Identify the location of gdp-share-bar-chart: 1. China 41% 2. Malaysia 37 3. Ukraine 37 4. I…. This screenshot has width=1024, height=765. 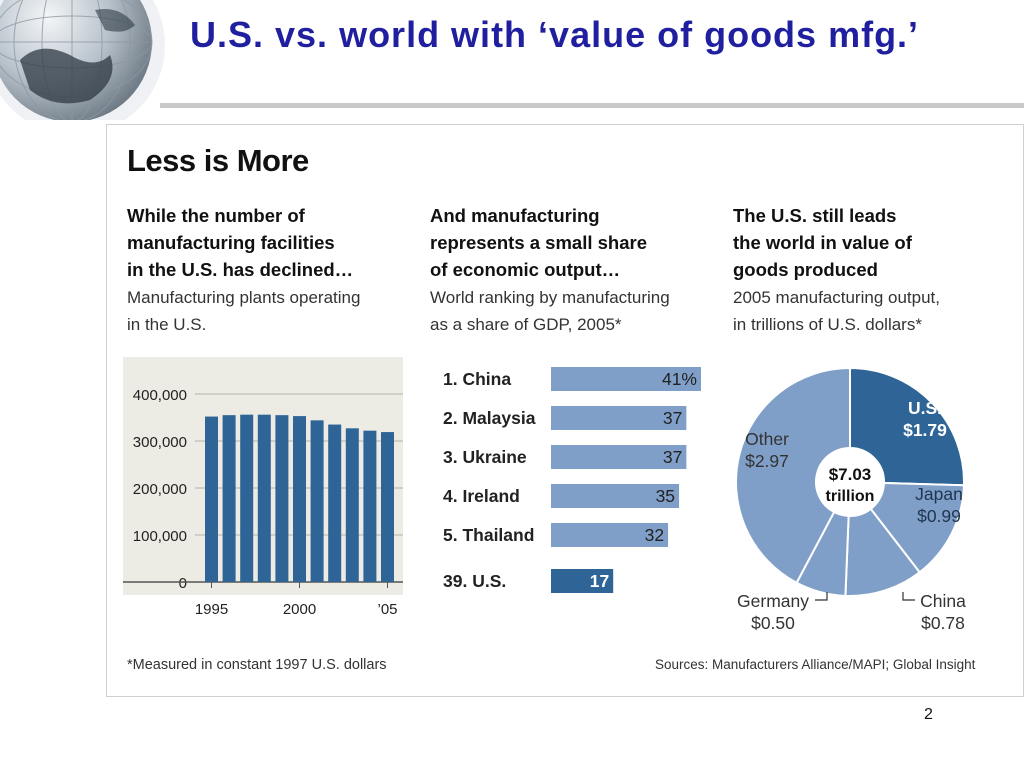
(572, 480).